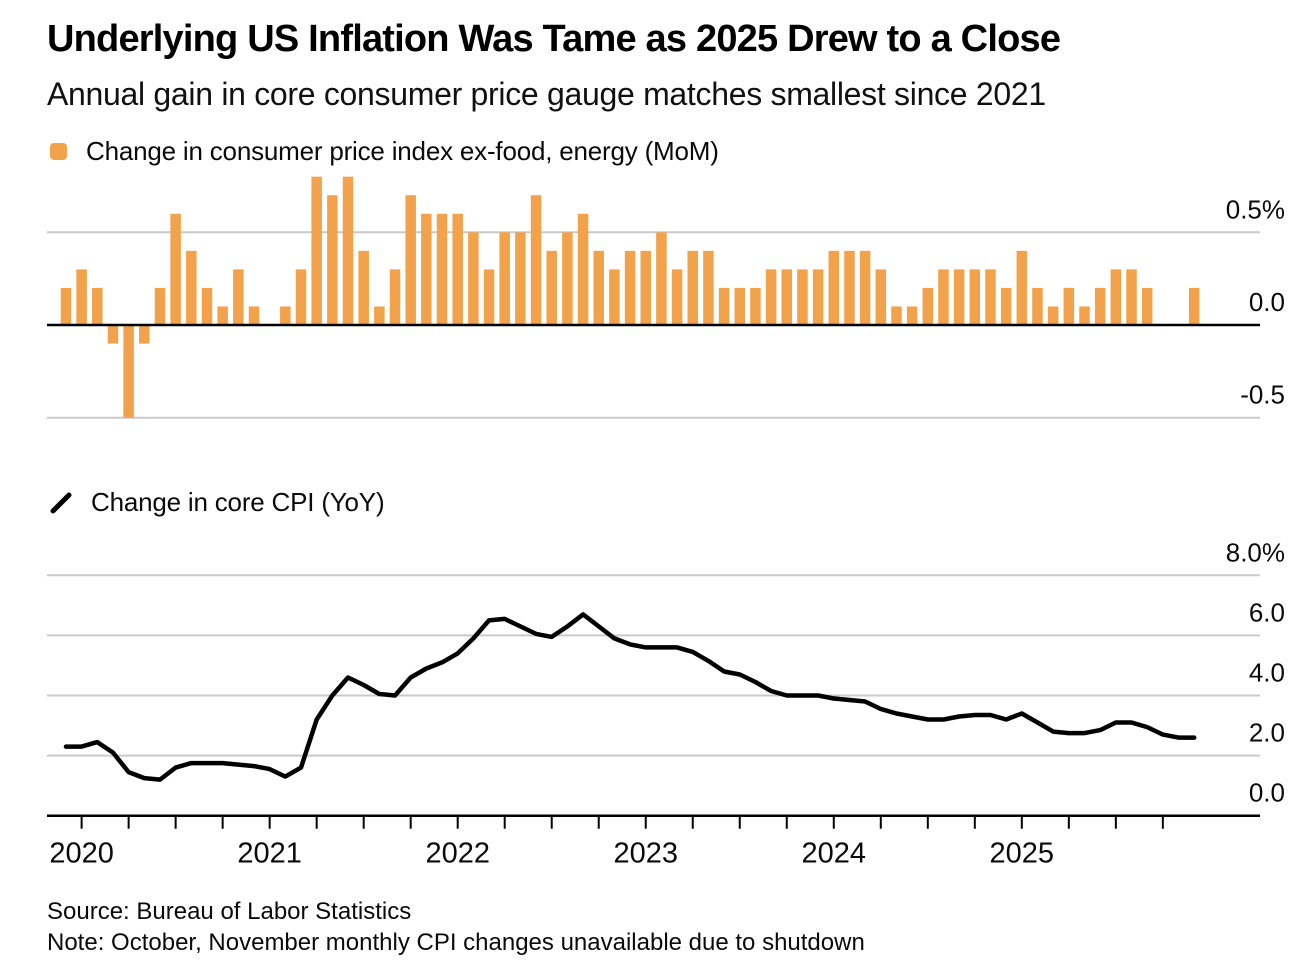 The image size is (1310, 970). What do you see at coordinates (1022, 854) in the screenshot?
I see `x-axis-year-label: 2025` at bounding box center [1022, 854].